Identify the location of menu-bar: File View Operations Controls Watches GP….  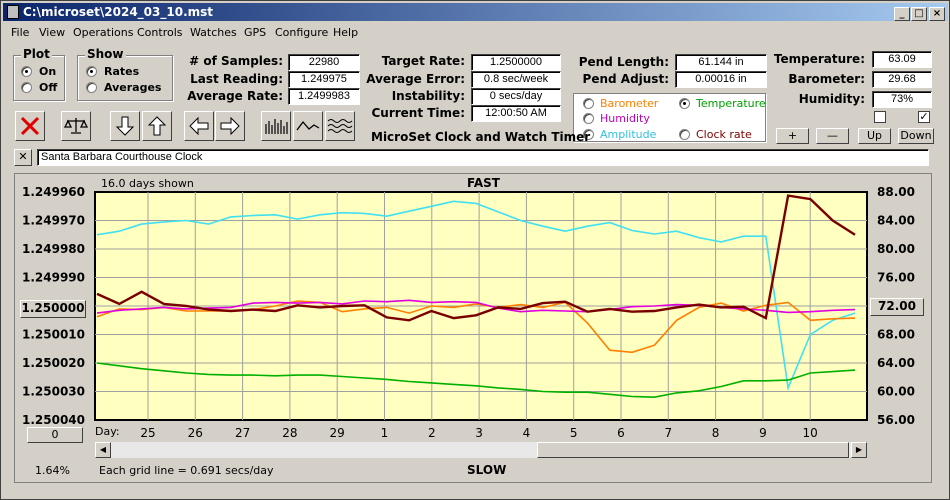
(475, 33).